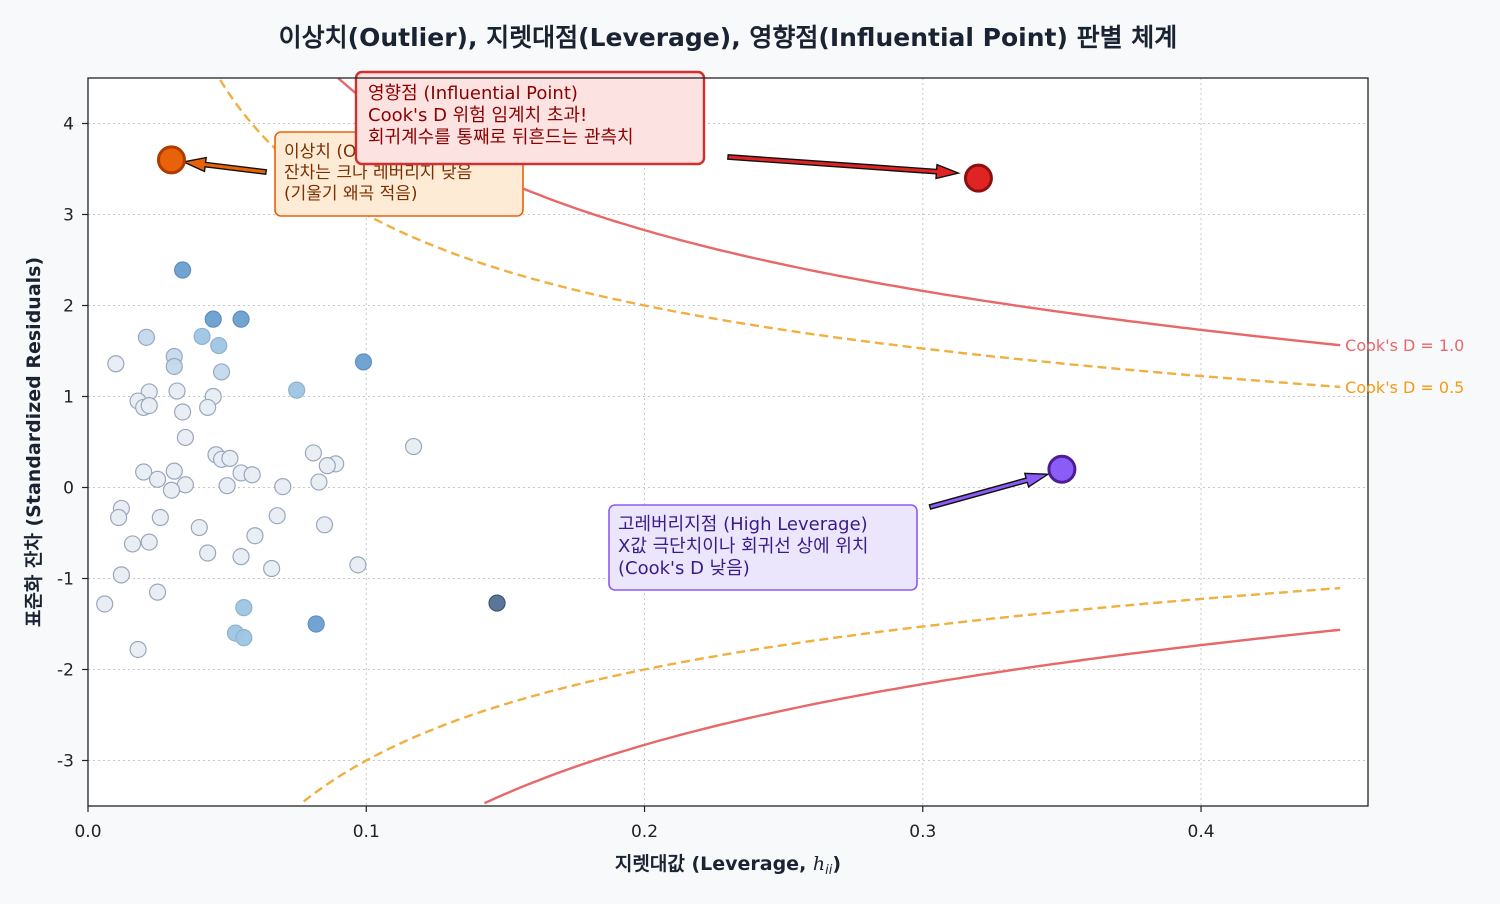 This screenshot has height=904, width=1500. I want to click on y-tick-label: 3, so click(68, 216).